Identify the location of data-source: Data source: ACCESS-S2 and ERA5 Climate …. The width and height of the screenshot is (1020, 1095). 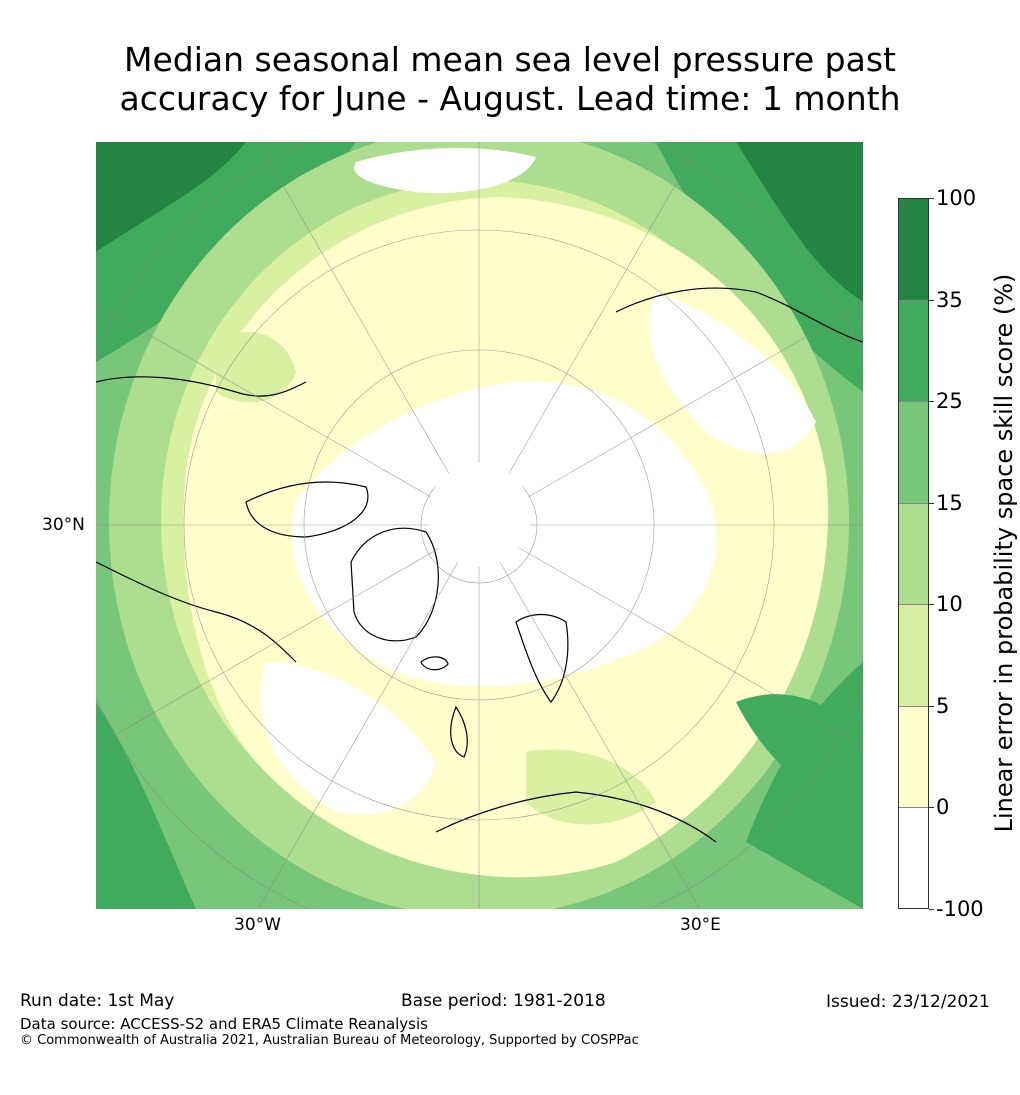
(224, 1024).